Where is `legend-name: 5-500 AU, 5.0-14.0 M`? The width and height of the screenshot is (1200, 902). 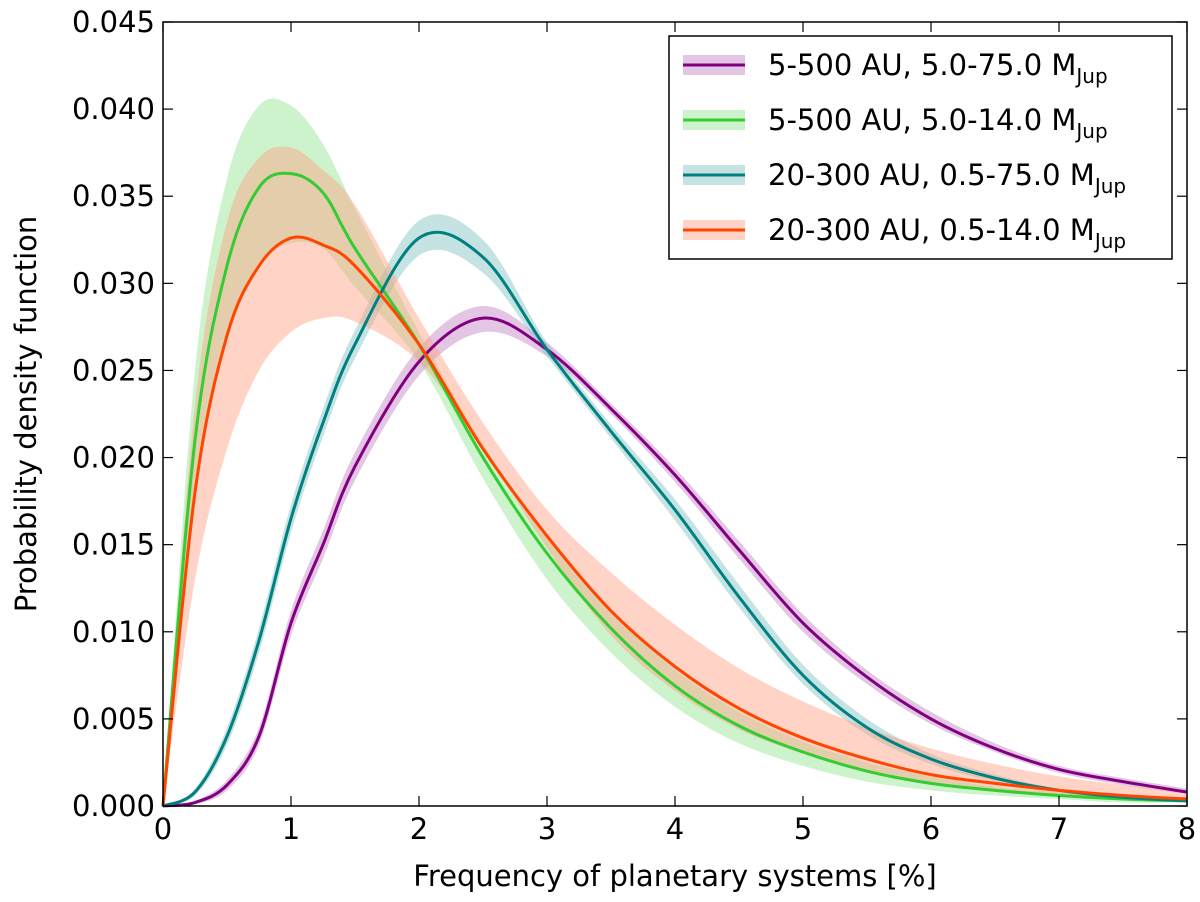
legend-name: 5-500 AU, 5.0-14.0 M is located at coordinates (922, 120).